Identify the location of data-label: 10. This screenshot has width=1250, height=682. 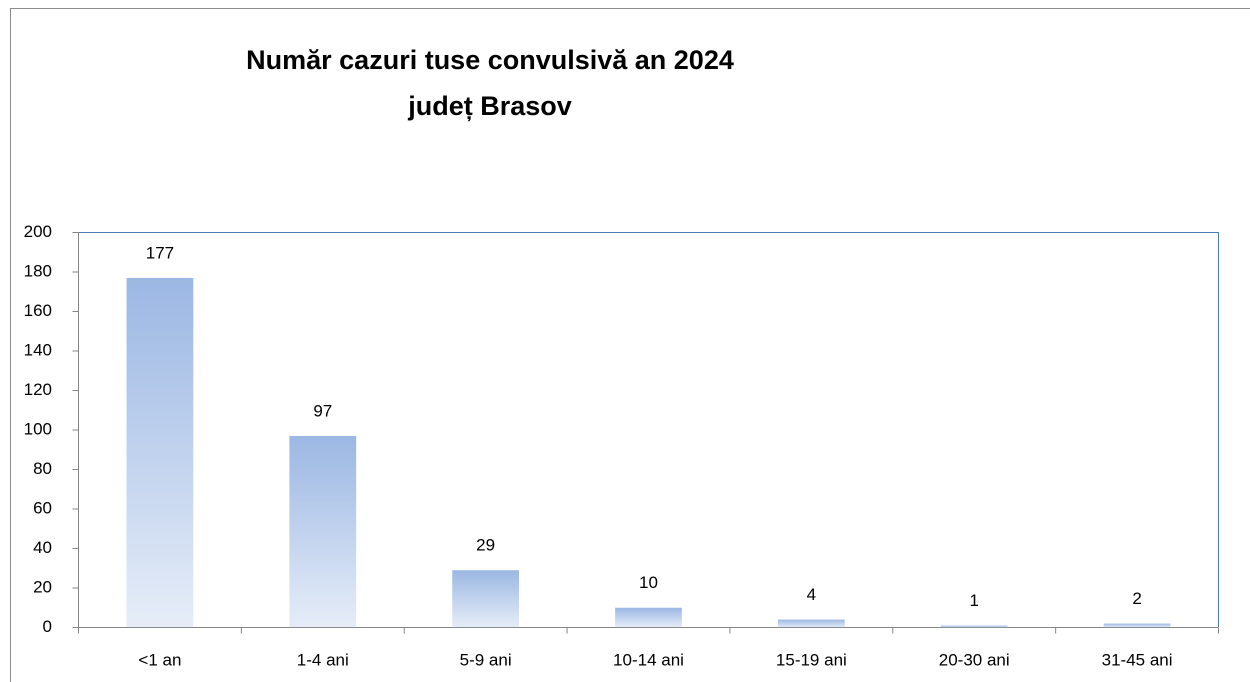
(648, 582).